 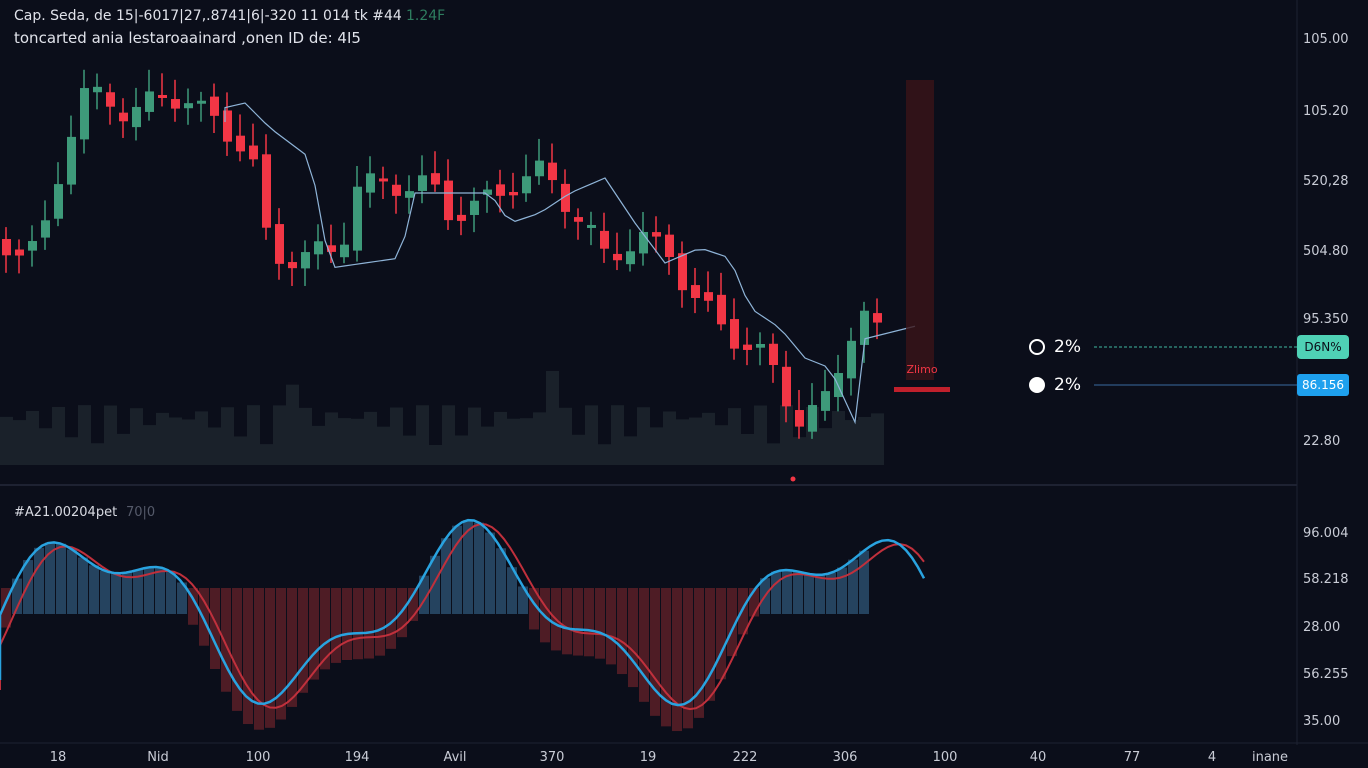 I want to click on highlight-zone, so click(x=920, y=230).